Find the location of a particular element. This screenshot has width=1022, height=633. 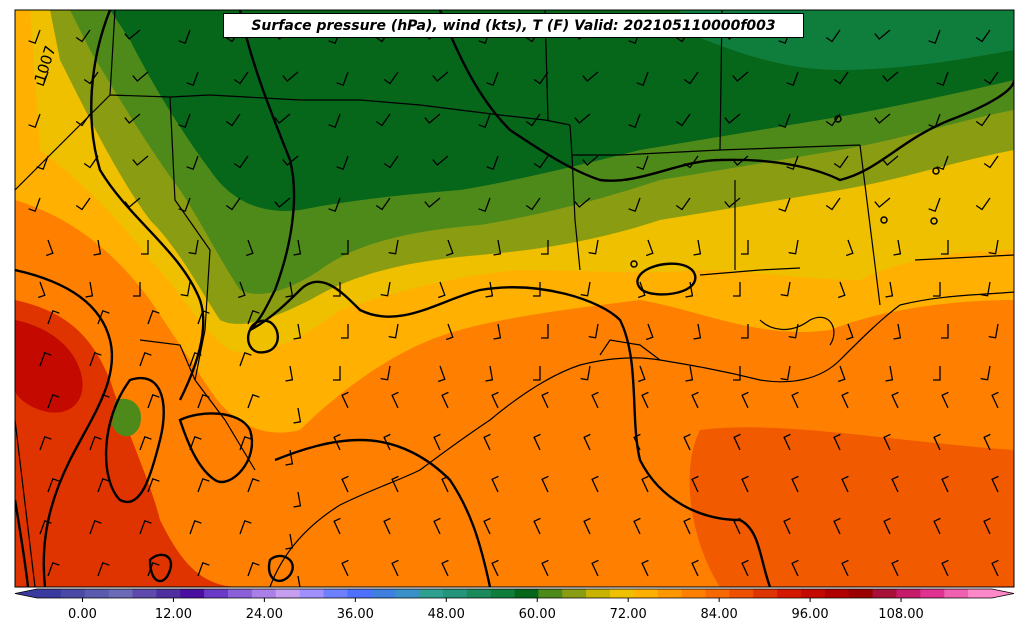

temp-hot-core is located at coordinates (49, 366).